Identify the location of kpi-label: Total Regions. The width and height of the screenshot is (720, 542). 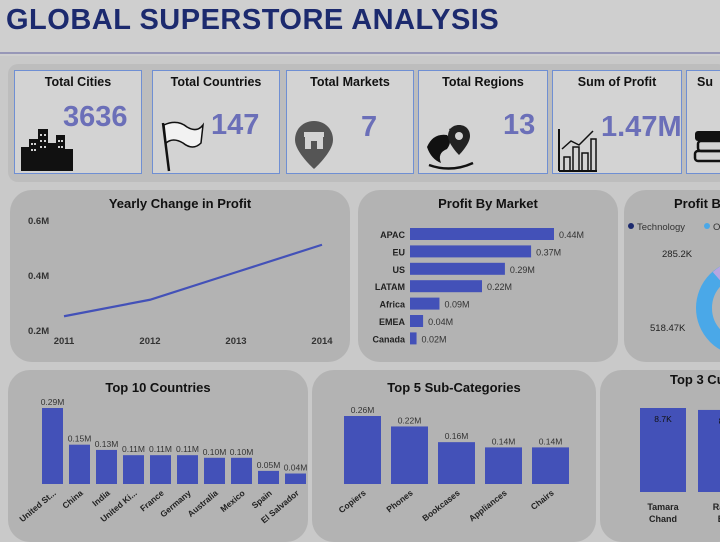
(483, 82).